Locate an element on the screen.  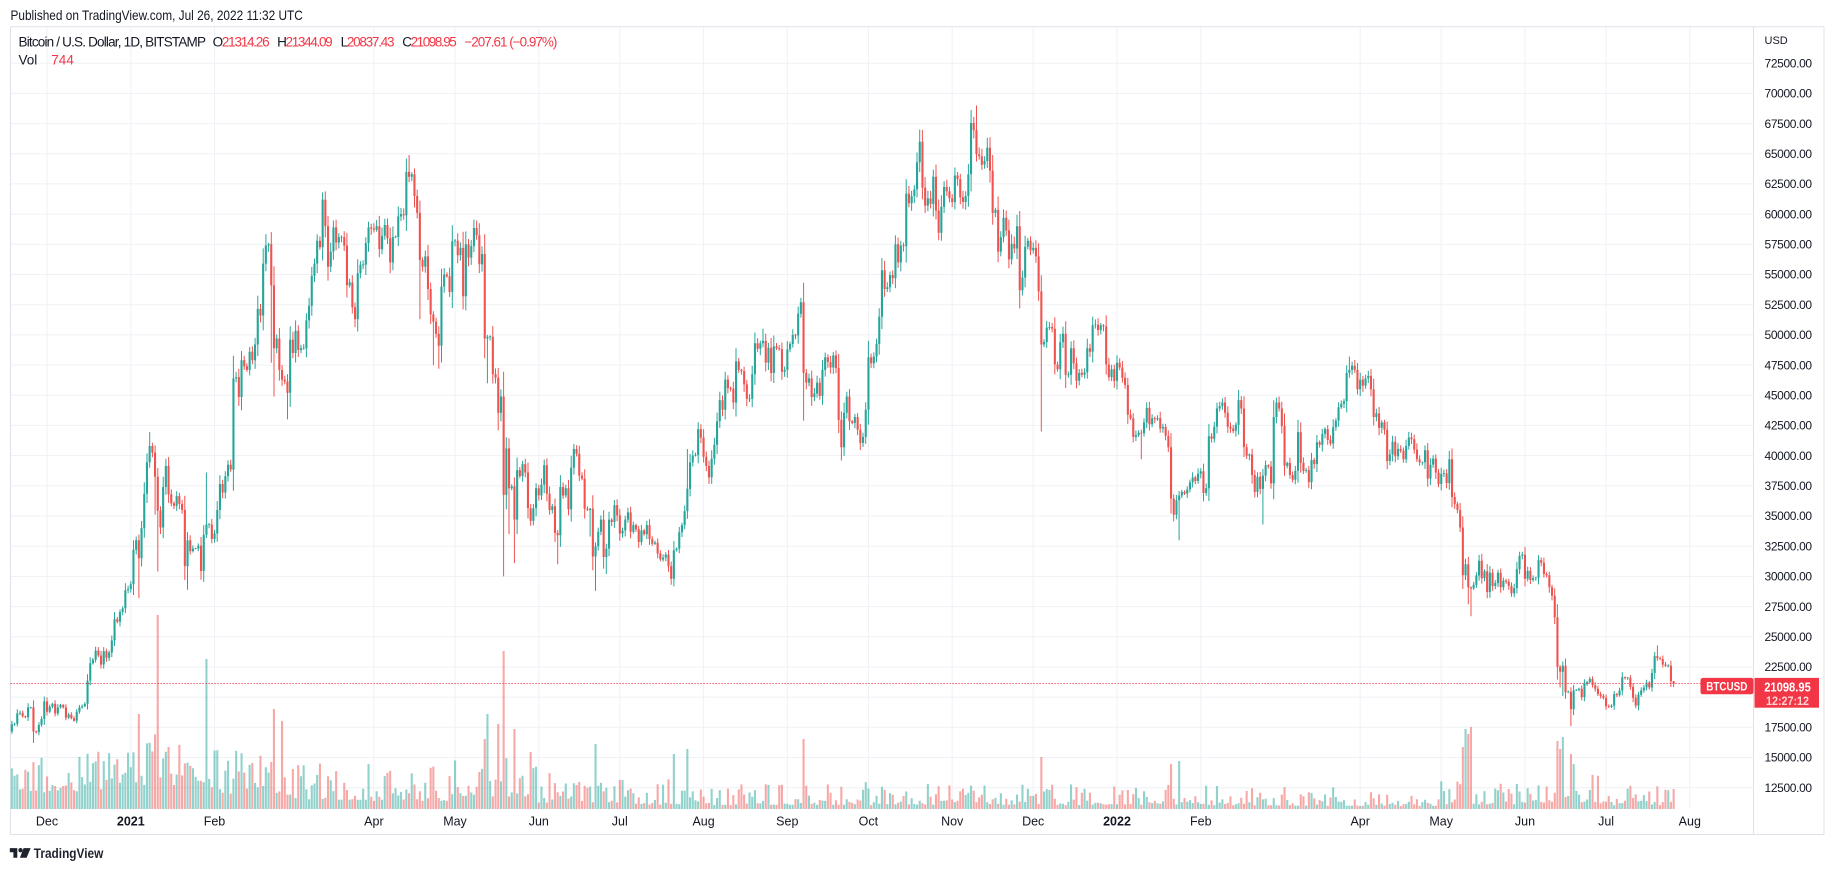
svg-text: −207.61 (−0.97%) is located at coordinates (510, 42).